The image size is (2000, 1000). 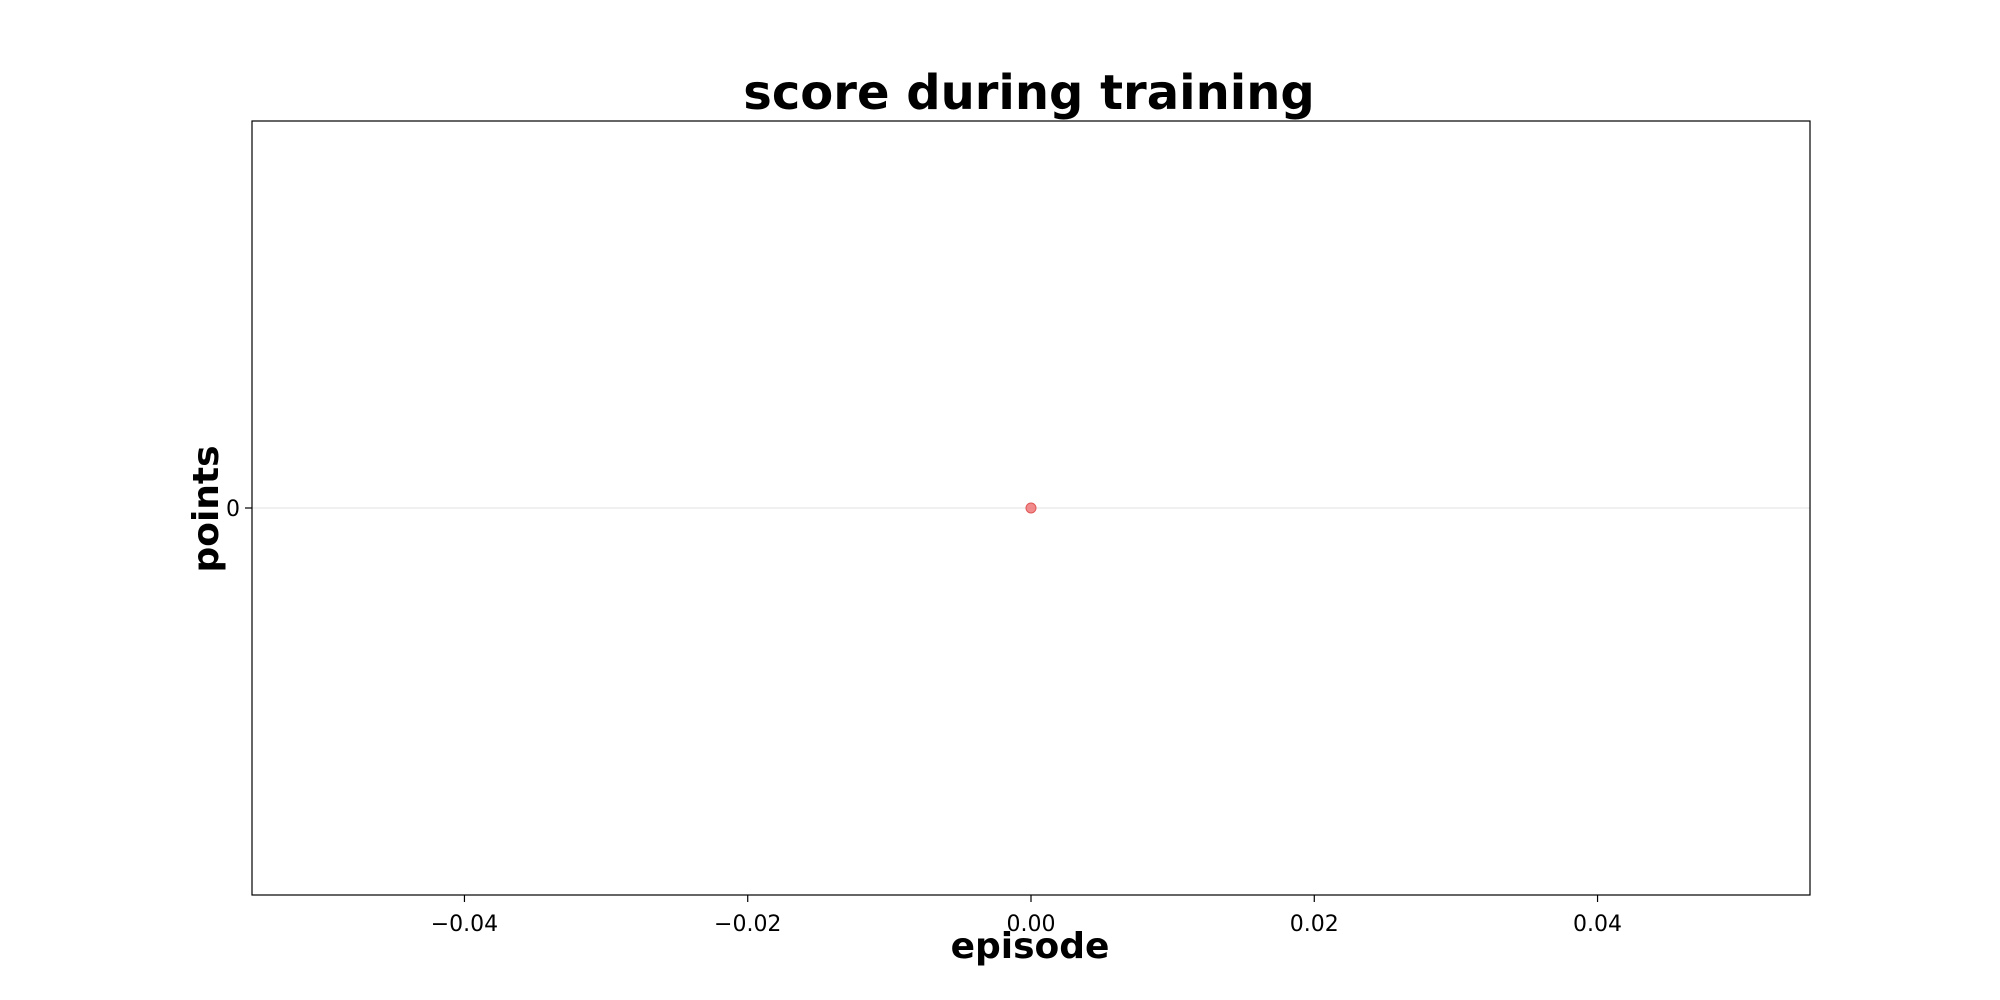 I want to click on x-tick-label: 0.04, so click(x=1597, y=924).